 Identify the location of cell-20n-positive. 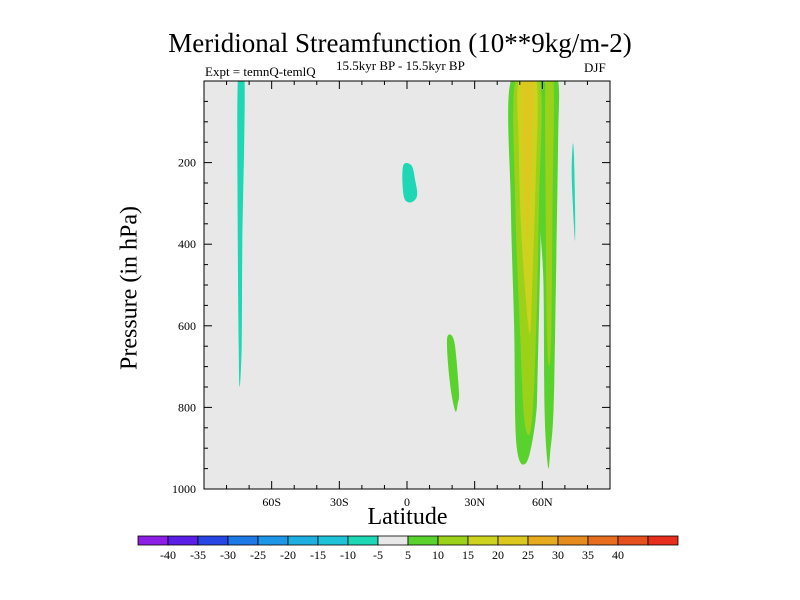
(453, 373).